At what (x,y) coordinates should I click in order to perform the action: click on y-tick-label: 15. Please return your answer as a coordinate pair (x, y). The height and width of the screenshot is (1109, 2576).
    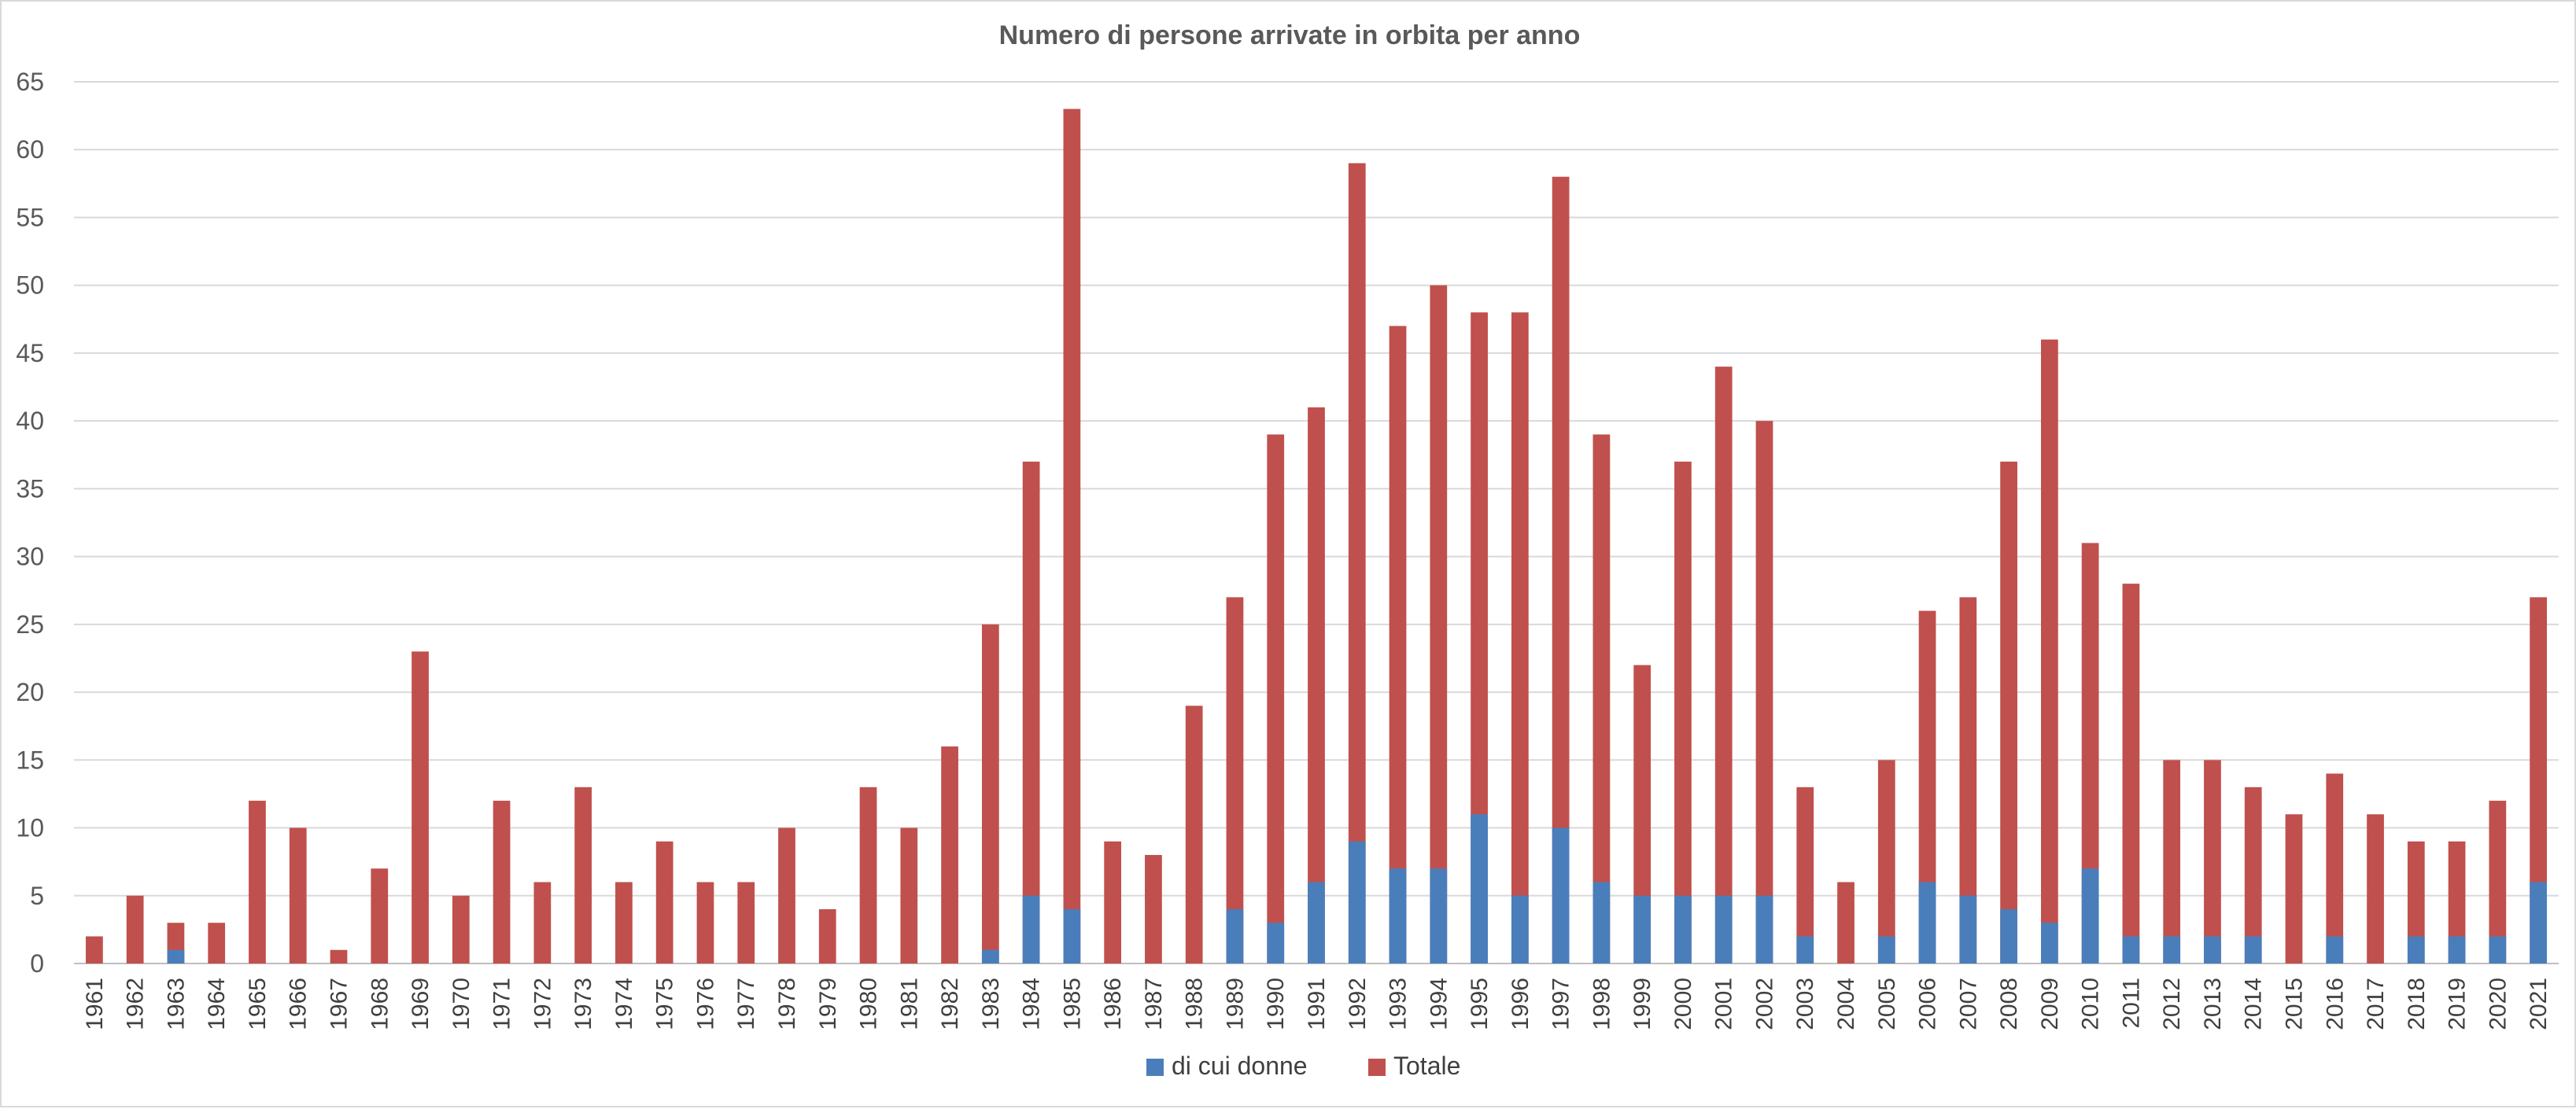
    Looking at the image, I should click on (30, 760).